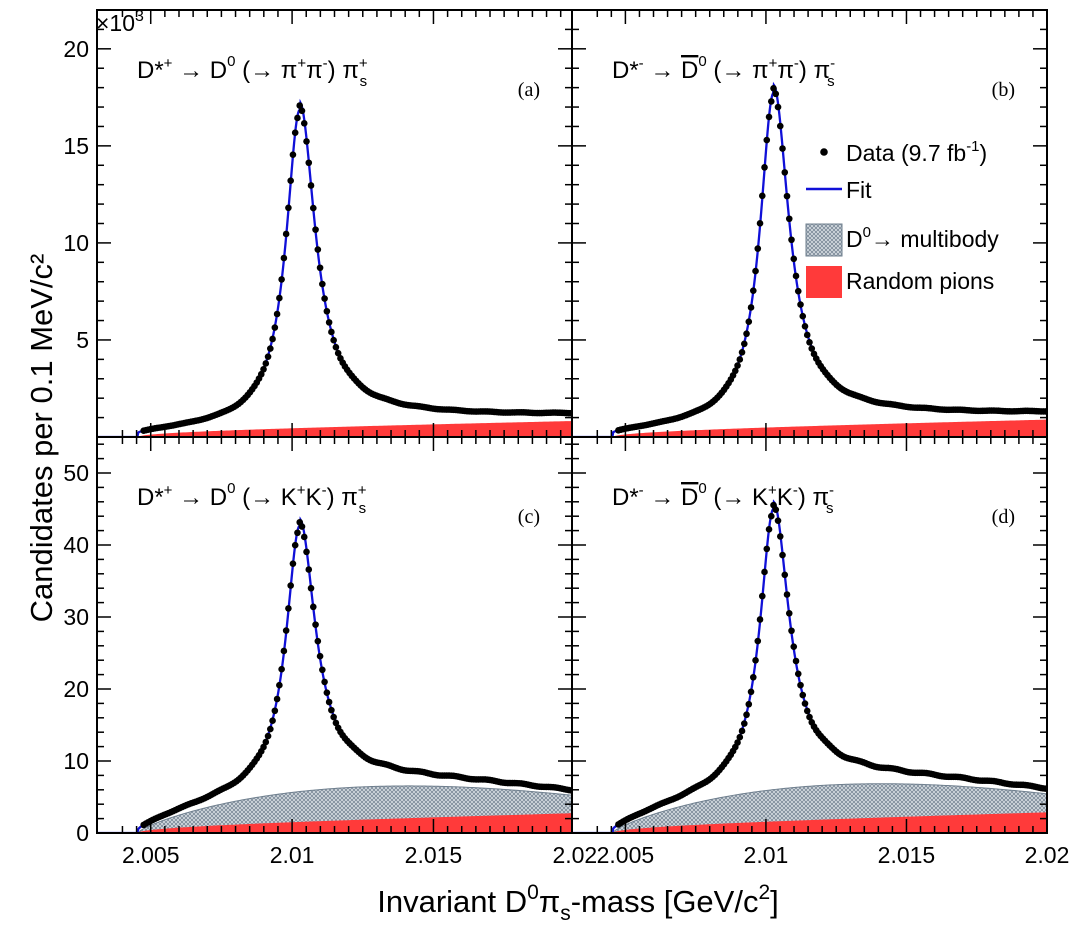 The height and width of the screenshot is (927, 1077). What do you see at coordinates (252, 71) in the screenshot?
I see `panel-title-a: D*+ → D0 (→ π+π-) π+ s` at bounding box center [252, 71].